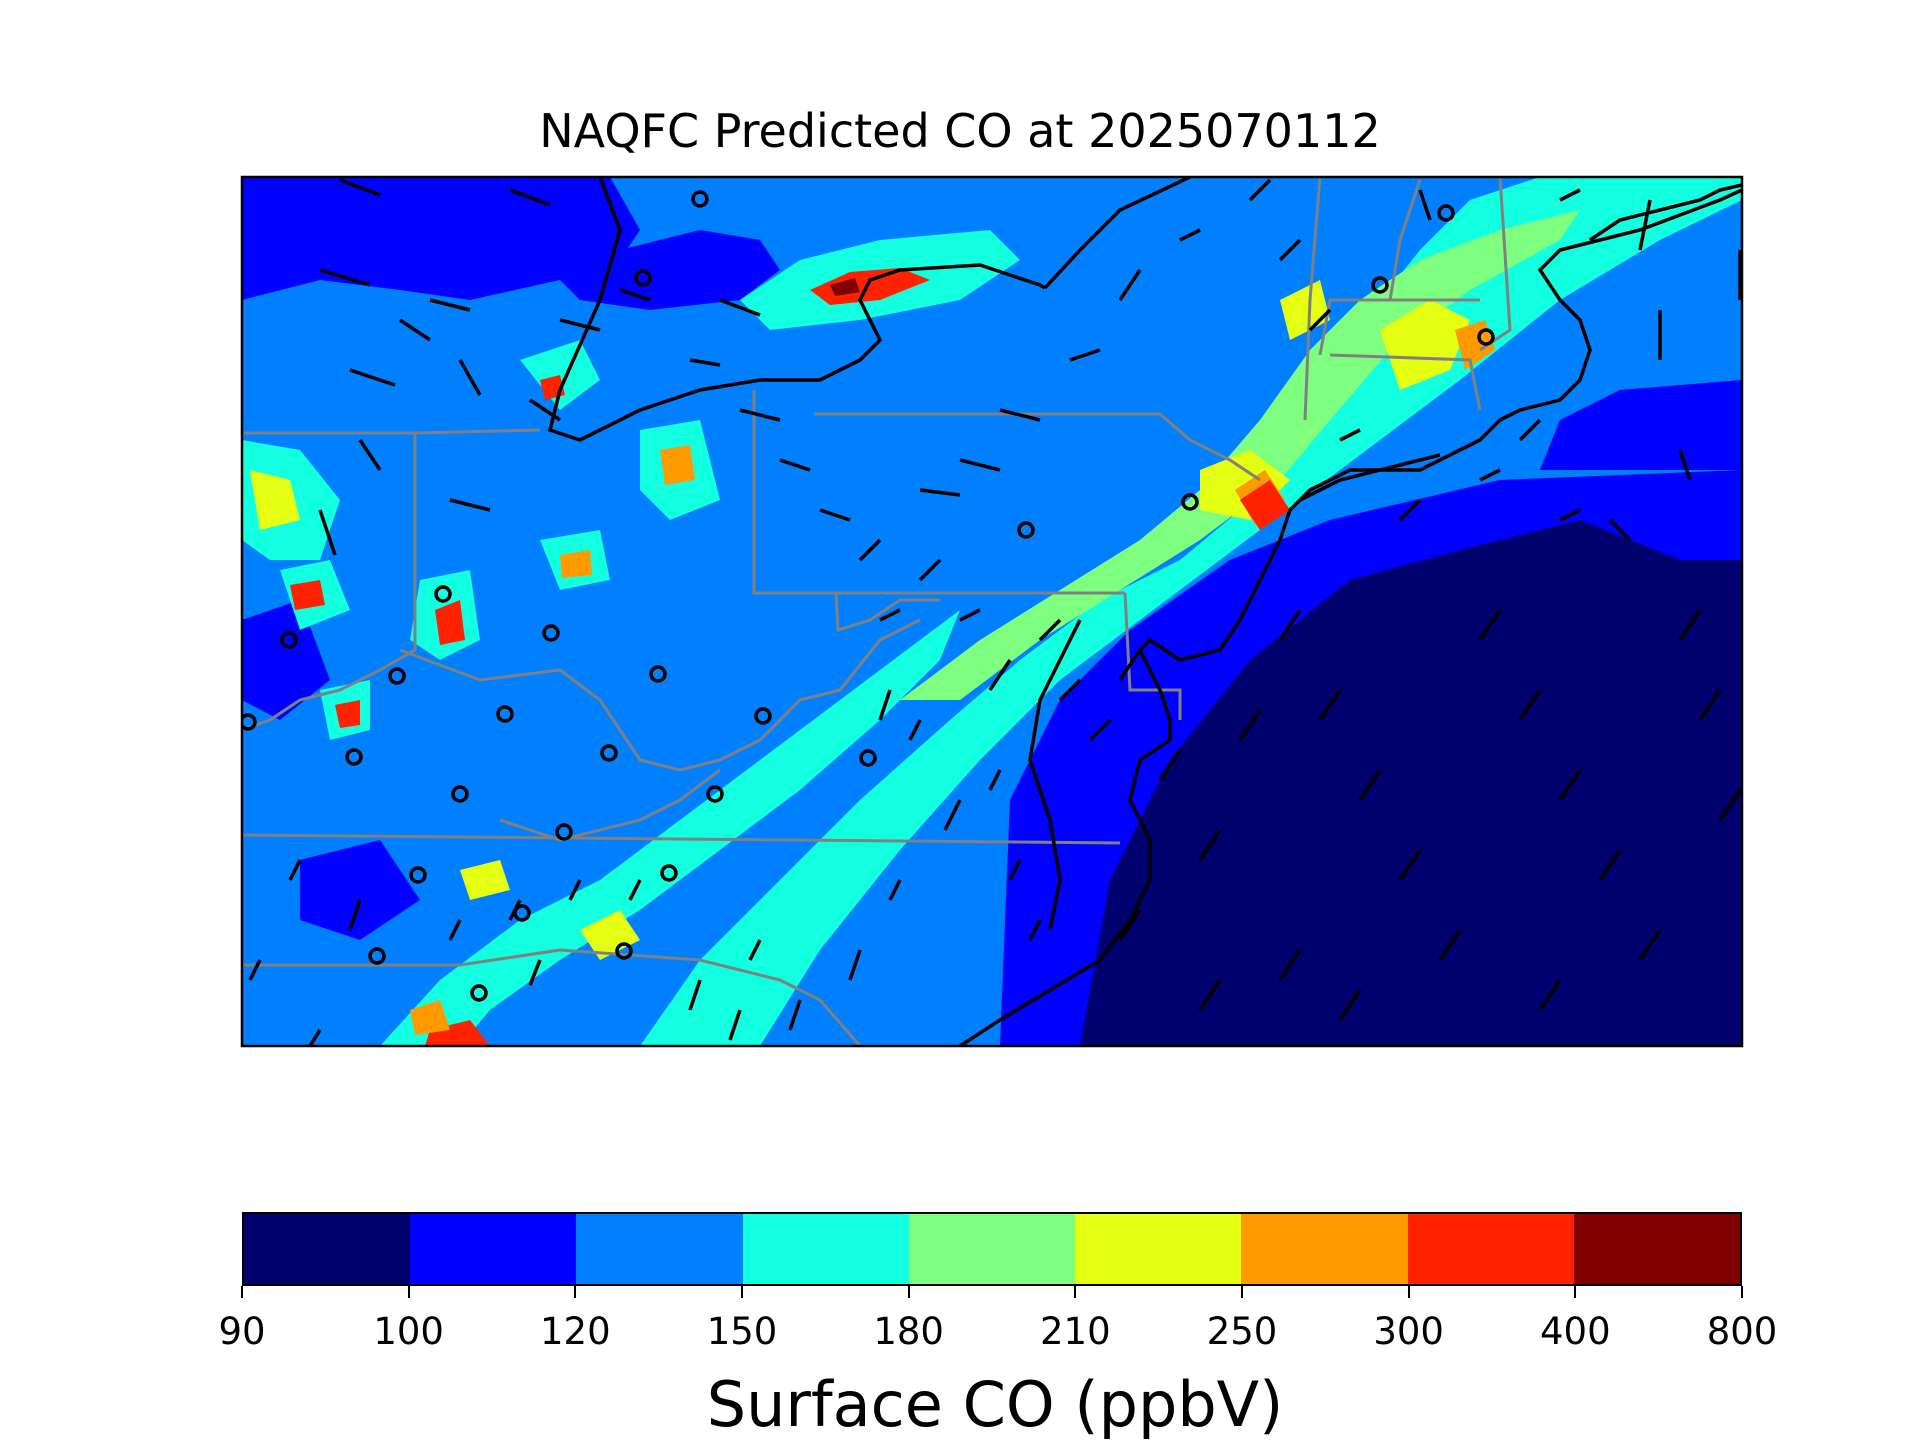  I want to click on appalachian-band, so click(670, 828).